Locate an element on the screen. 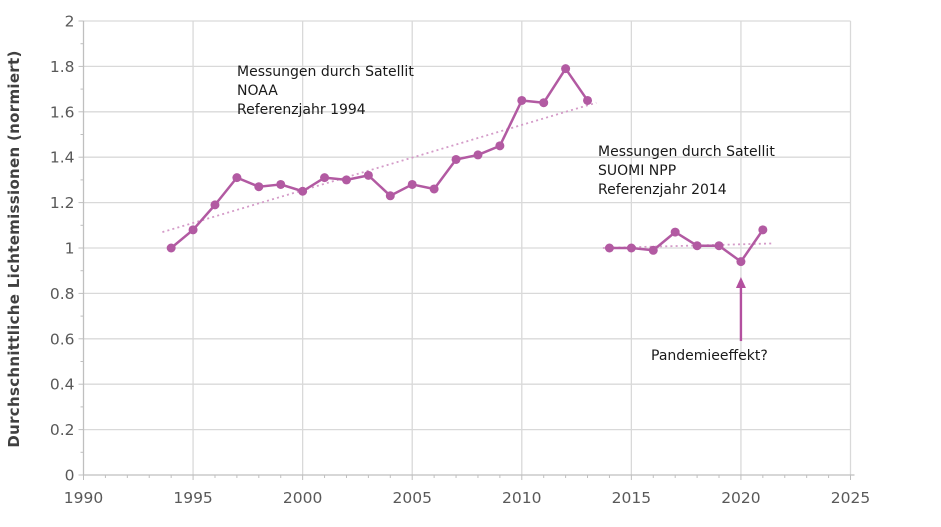 The image size is (941, 527). svg-text: 2 is located at coordinates (70, 22).